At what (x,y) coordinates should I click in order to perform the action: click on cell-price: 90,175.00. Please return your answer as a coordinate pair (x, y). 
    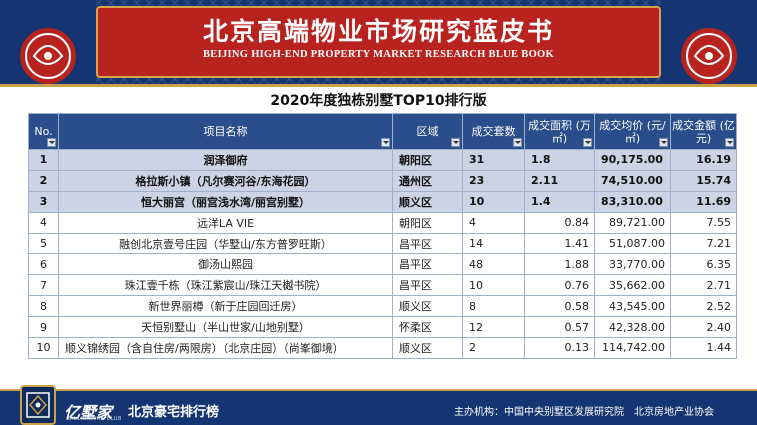
    Looking at the image, I should click on (632, 160).